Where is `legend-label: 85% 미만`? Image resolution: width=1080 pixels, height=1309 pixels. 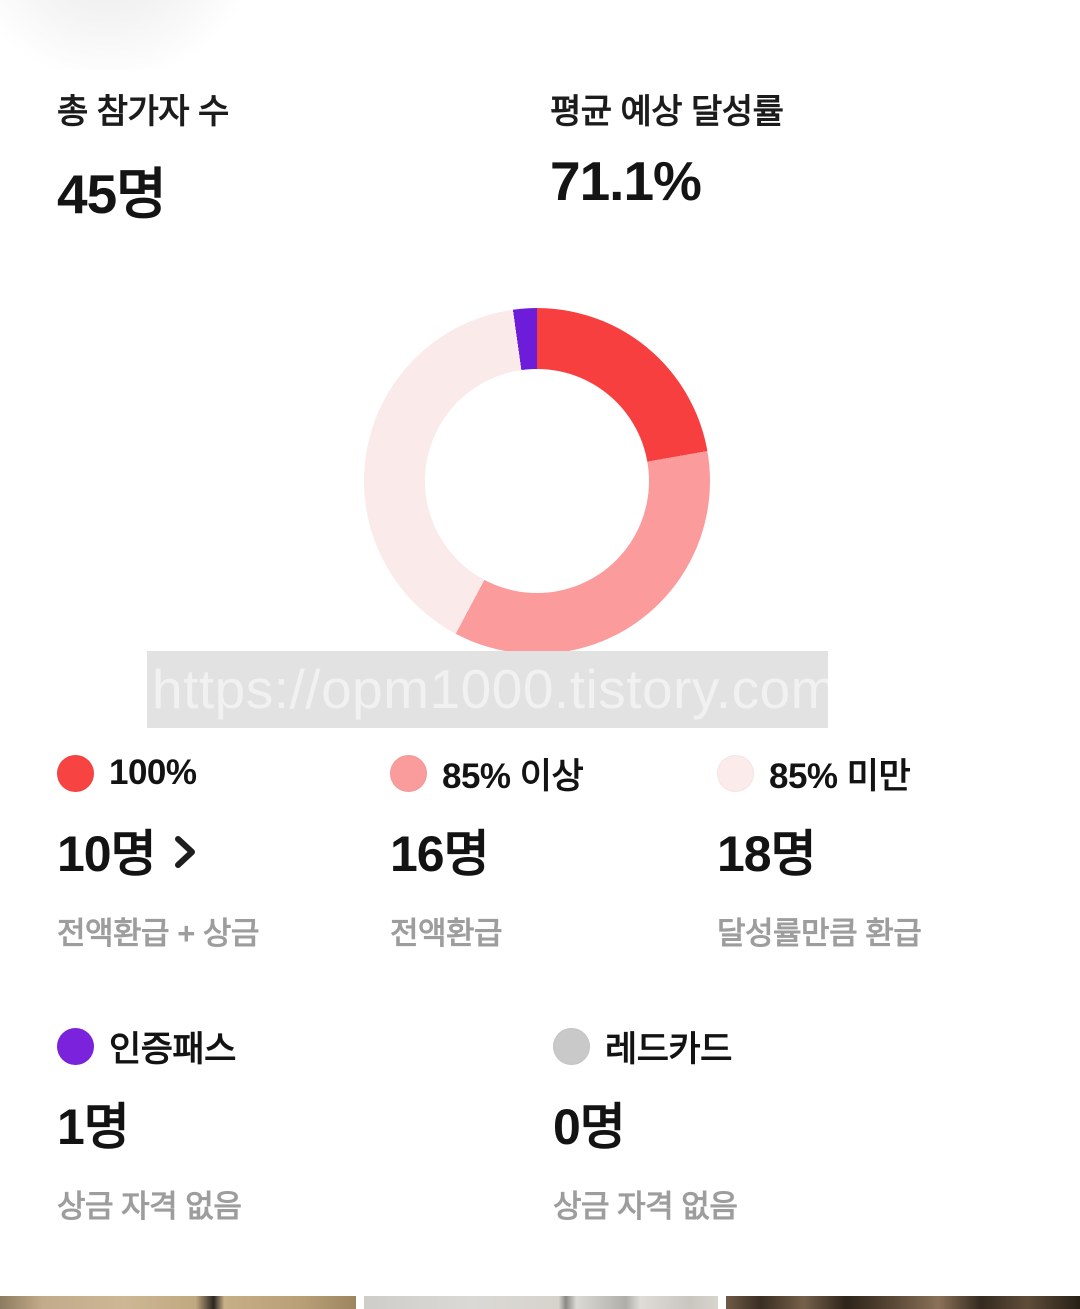 legend-label: 85% 미만 is located at coordinates (840, 776).